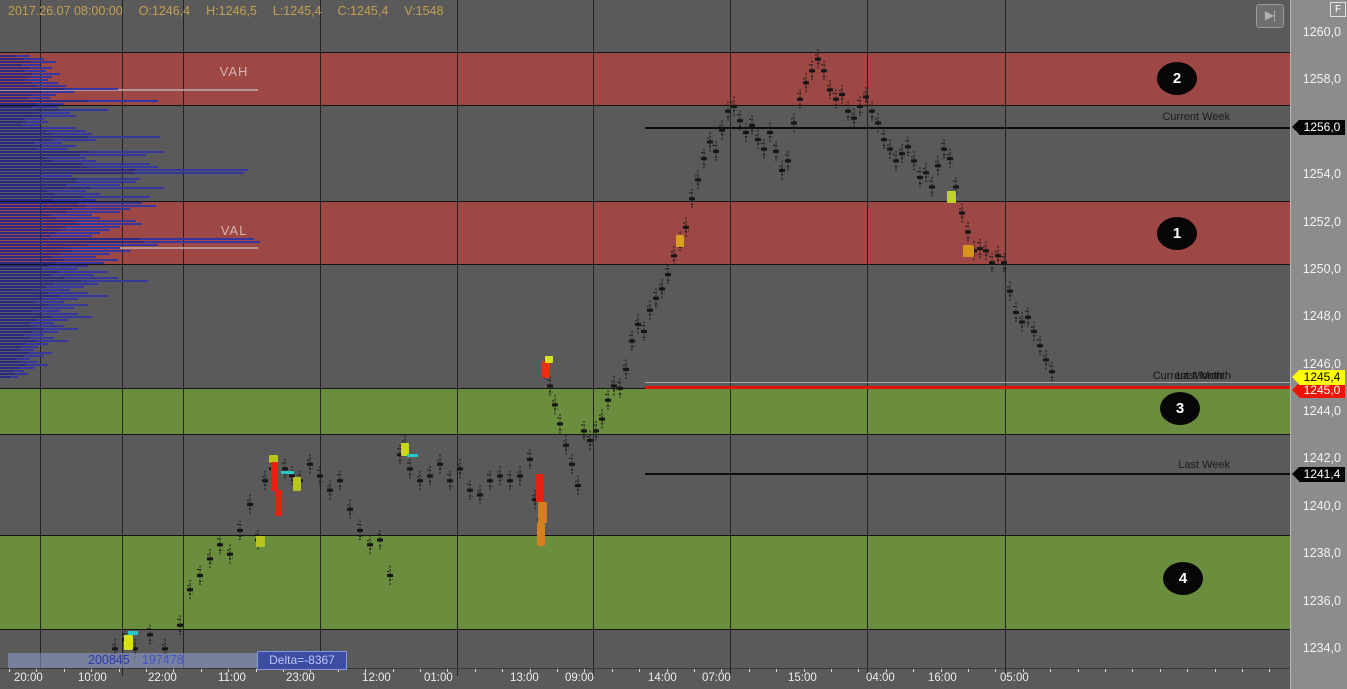 The height and width of the screenshot is (689, 1347). I want to click on volume-total-value: 200845, so click(109, 660).